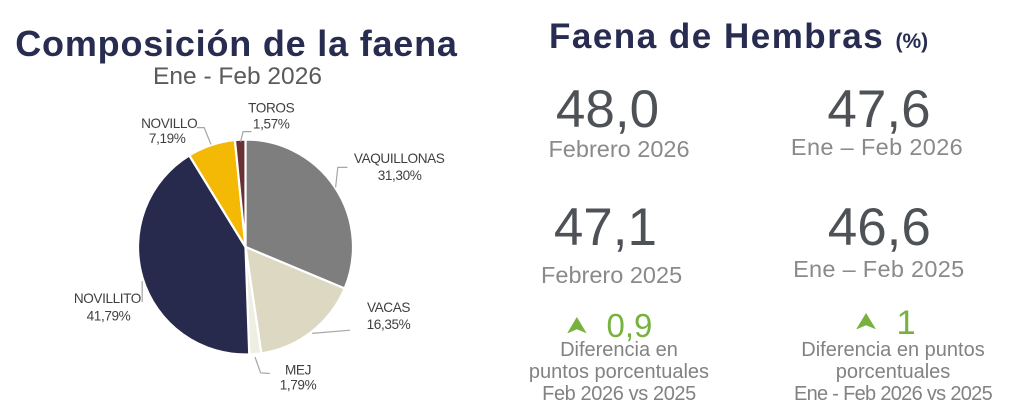 The height and width of the screenshot is (406, 1024). I want to click on svg-text: 31,30%, so click(400, 175).